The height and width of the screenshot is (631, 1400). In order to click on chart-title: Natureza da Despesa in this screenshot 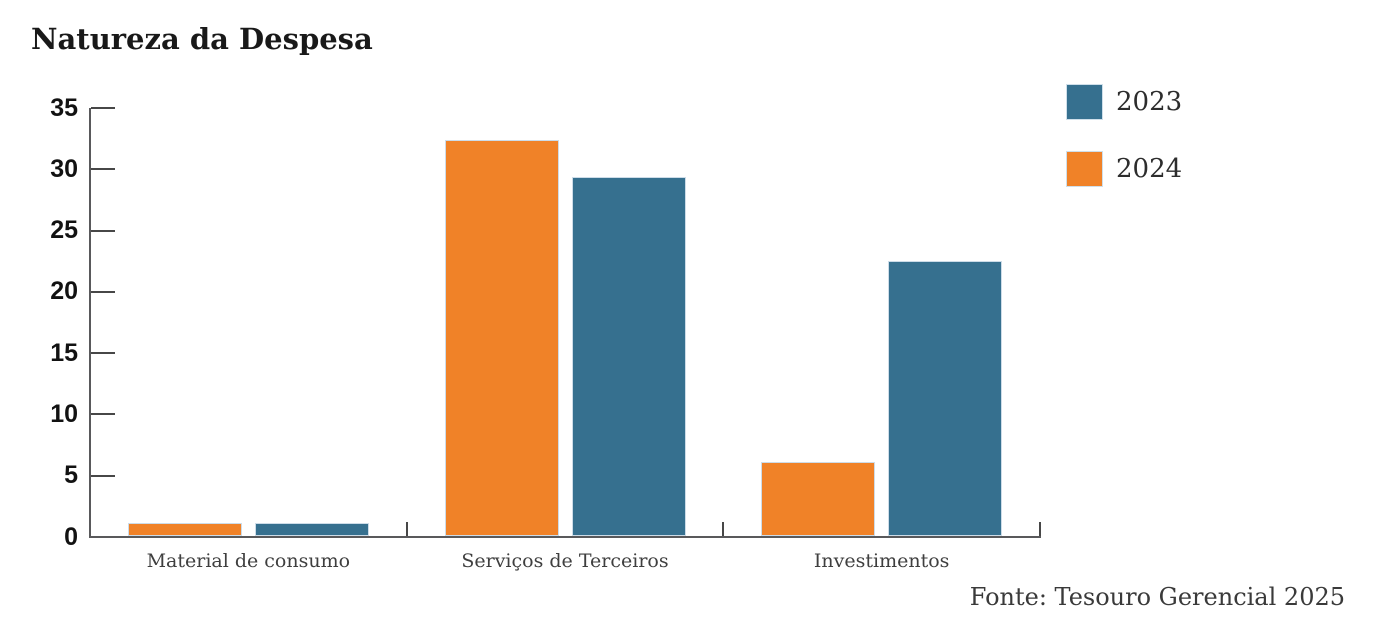, I will do `click(202, 39)`.